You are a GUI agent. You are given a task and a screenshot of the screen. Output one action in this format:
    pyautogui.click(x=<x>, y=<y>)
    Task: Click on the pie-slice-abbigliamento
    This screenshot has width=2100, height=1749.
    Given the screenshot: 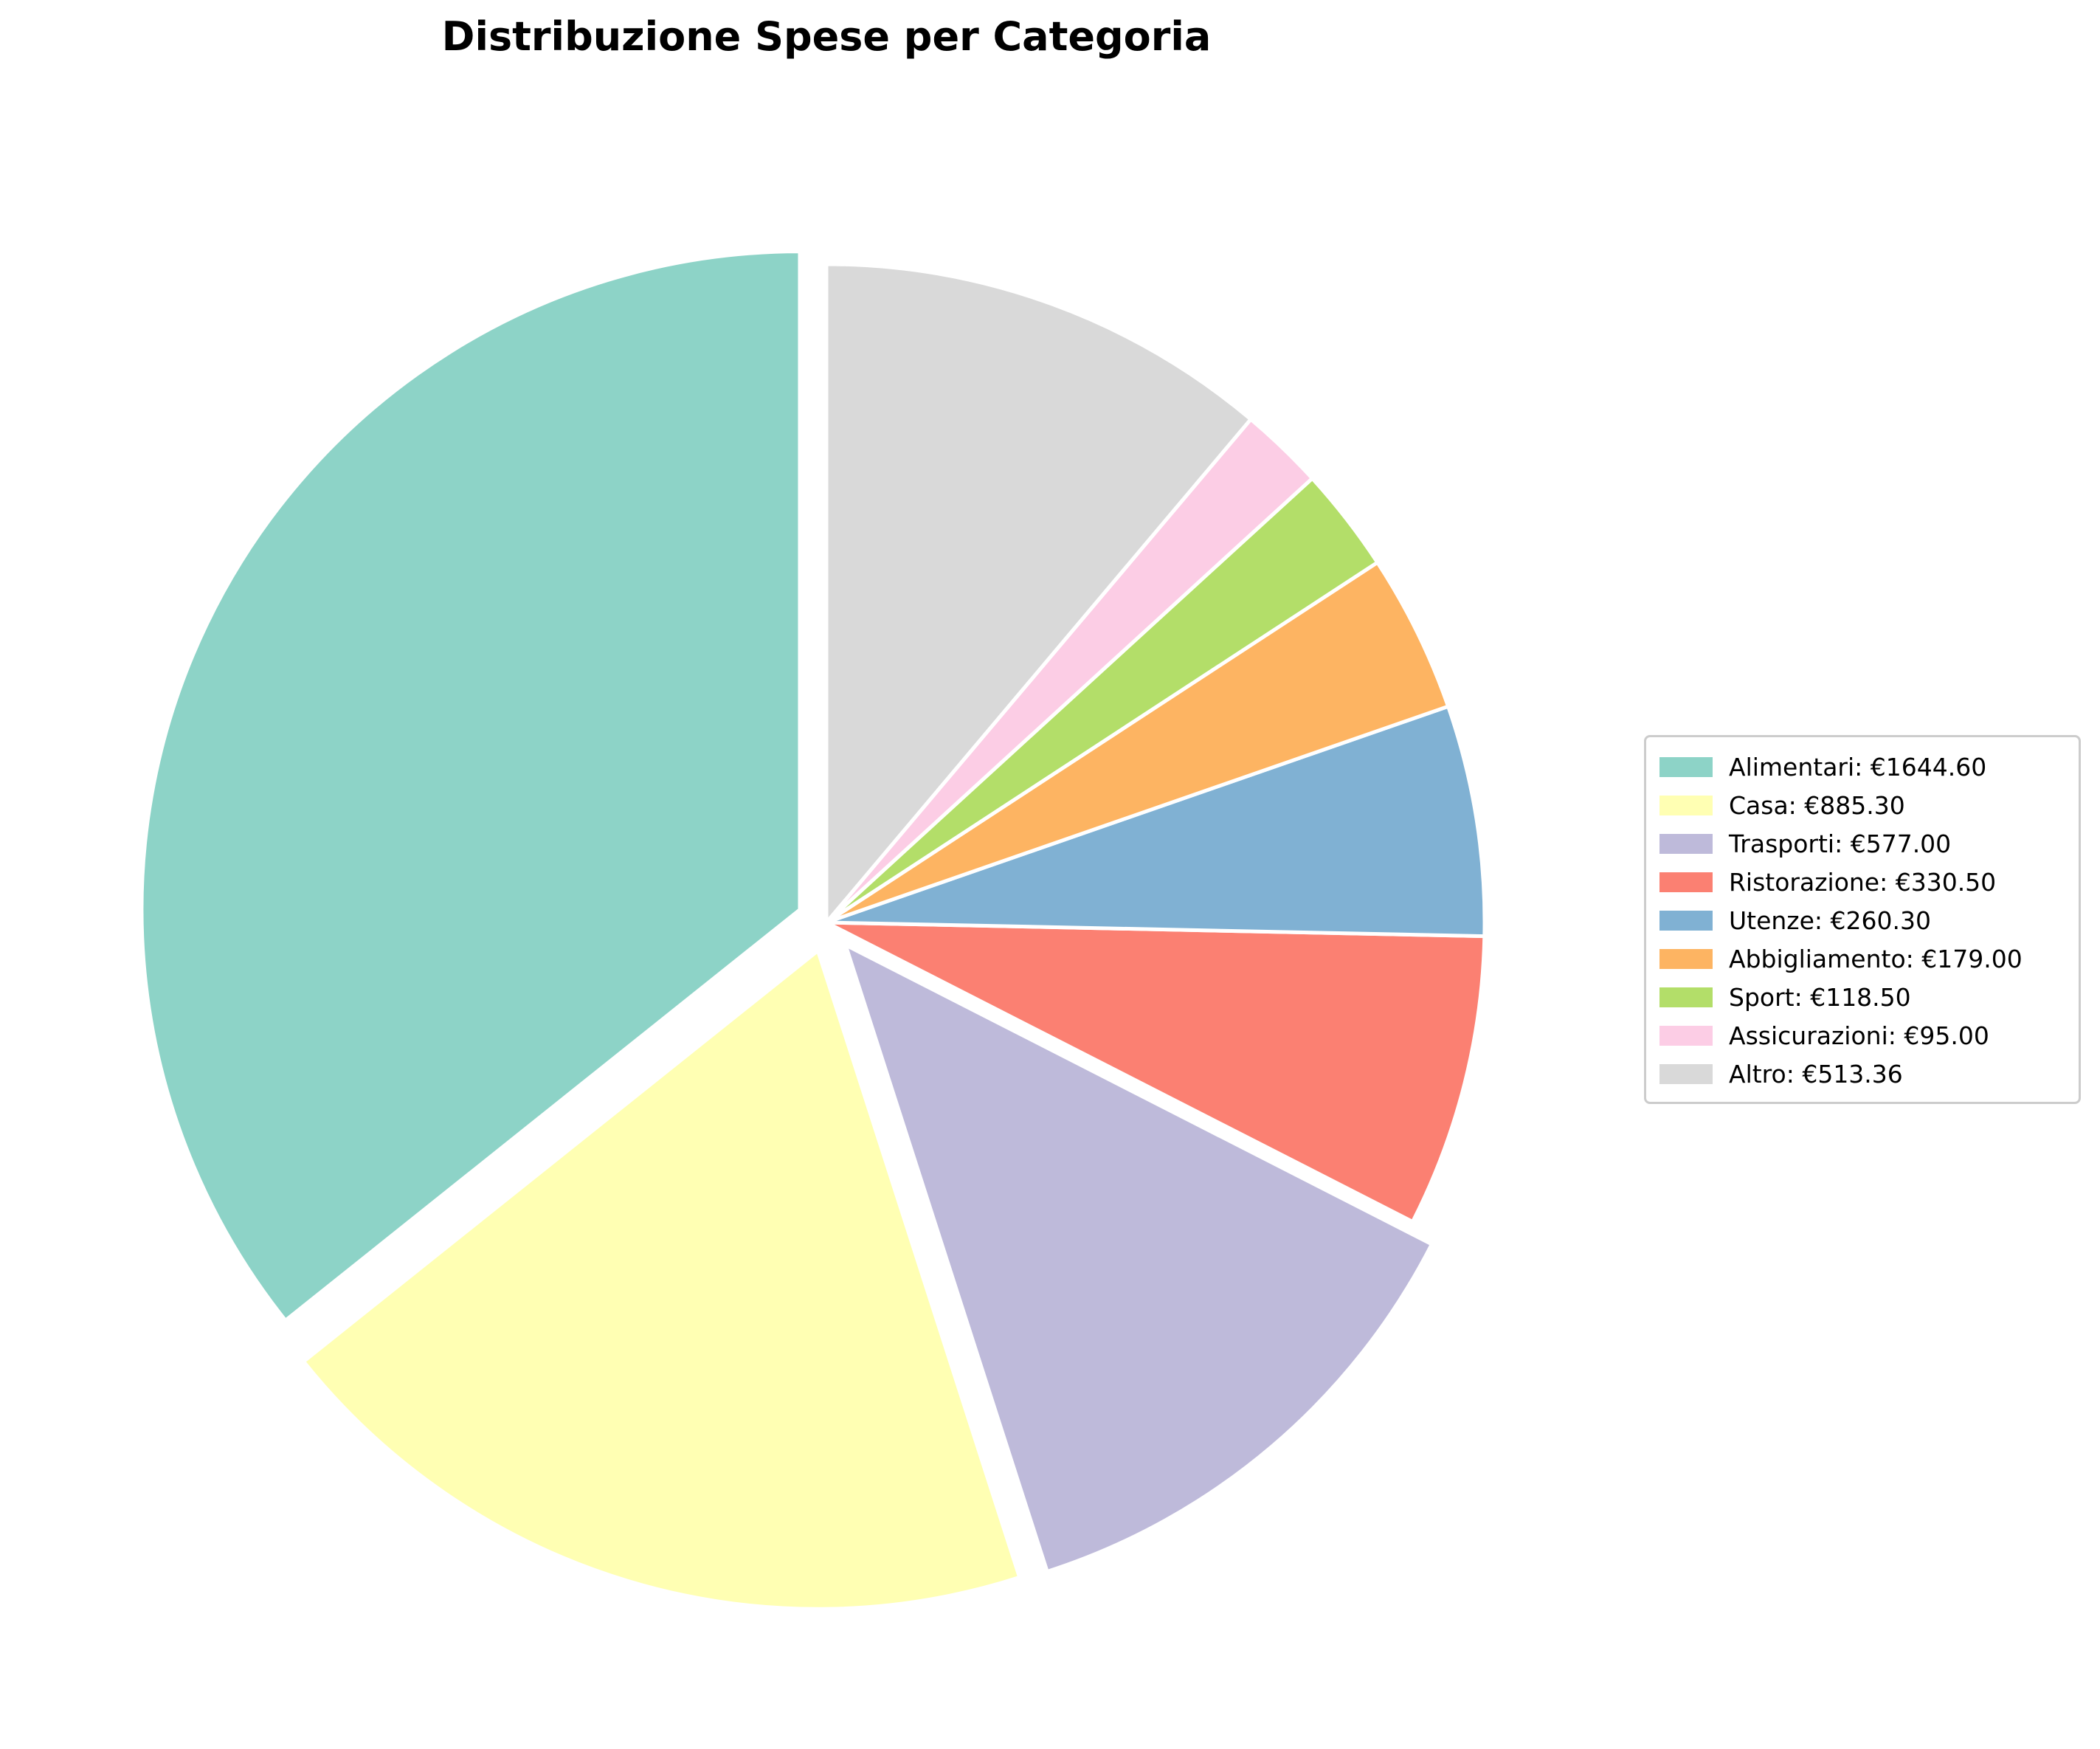 What is the action you would take?
    pyautogui.click(x=1138, y=742)
    